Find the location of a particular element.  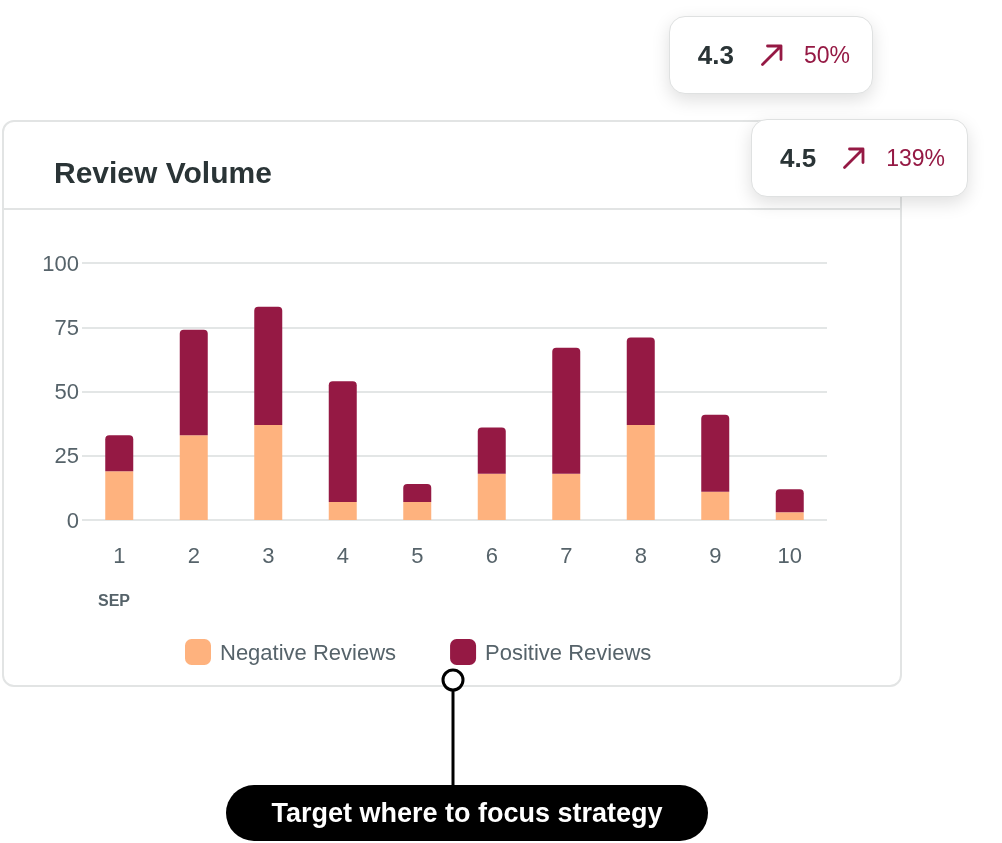

x-tick-label: 10 is located at coordinates (789, 555).